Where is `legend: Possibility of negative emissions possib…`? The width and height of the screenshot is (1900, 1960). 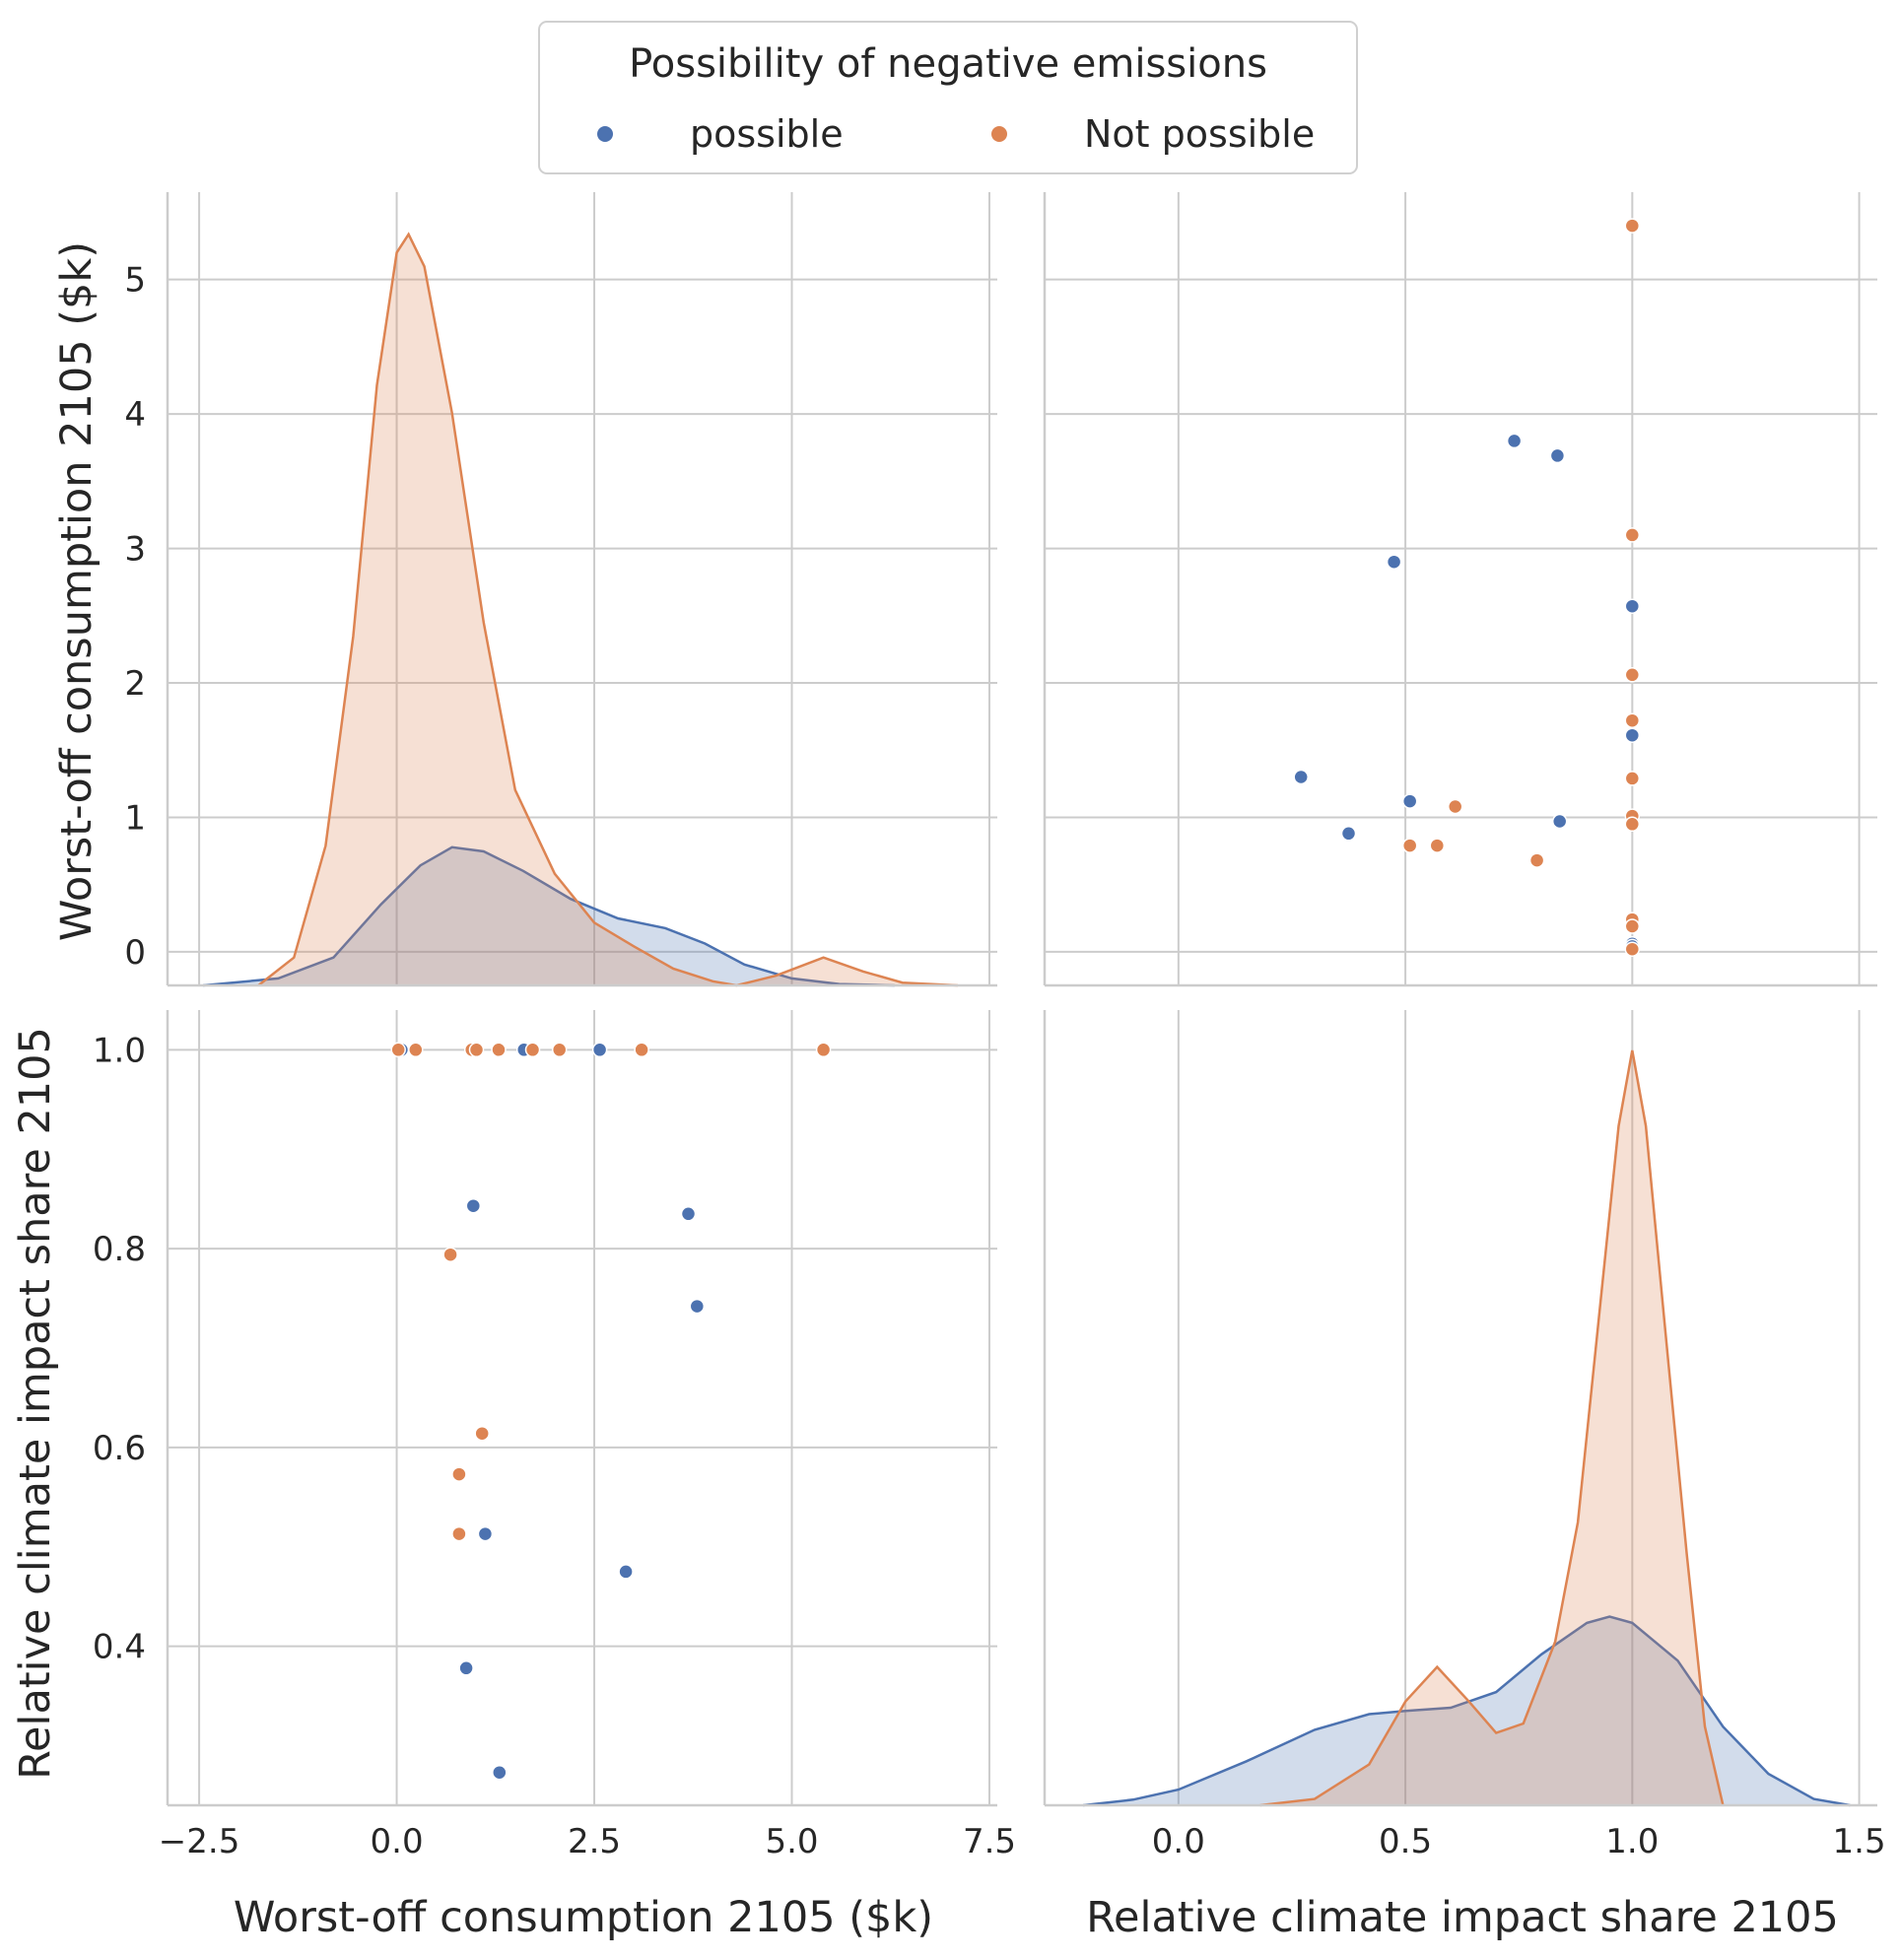 legend: Possibility of negative emissions possib… is located at coordinates (948, 97).